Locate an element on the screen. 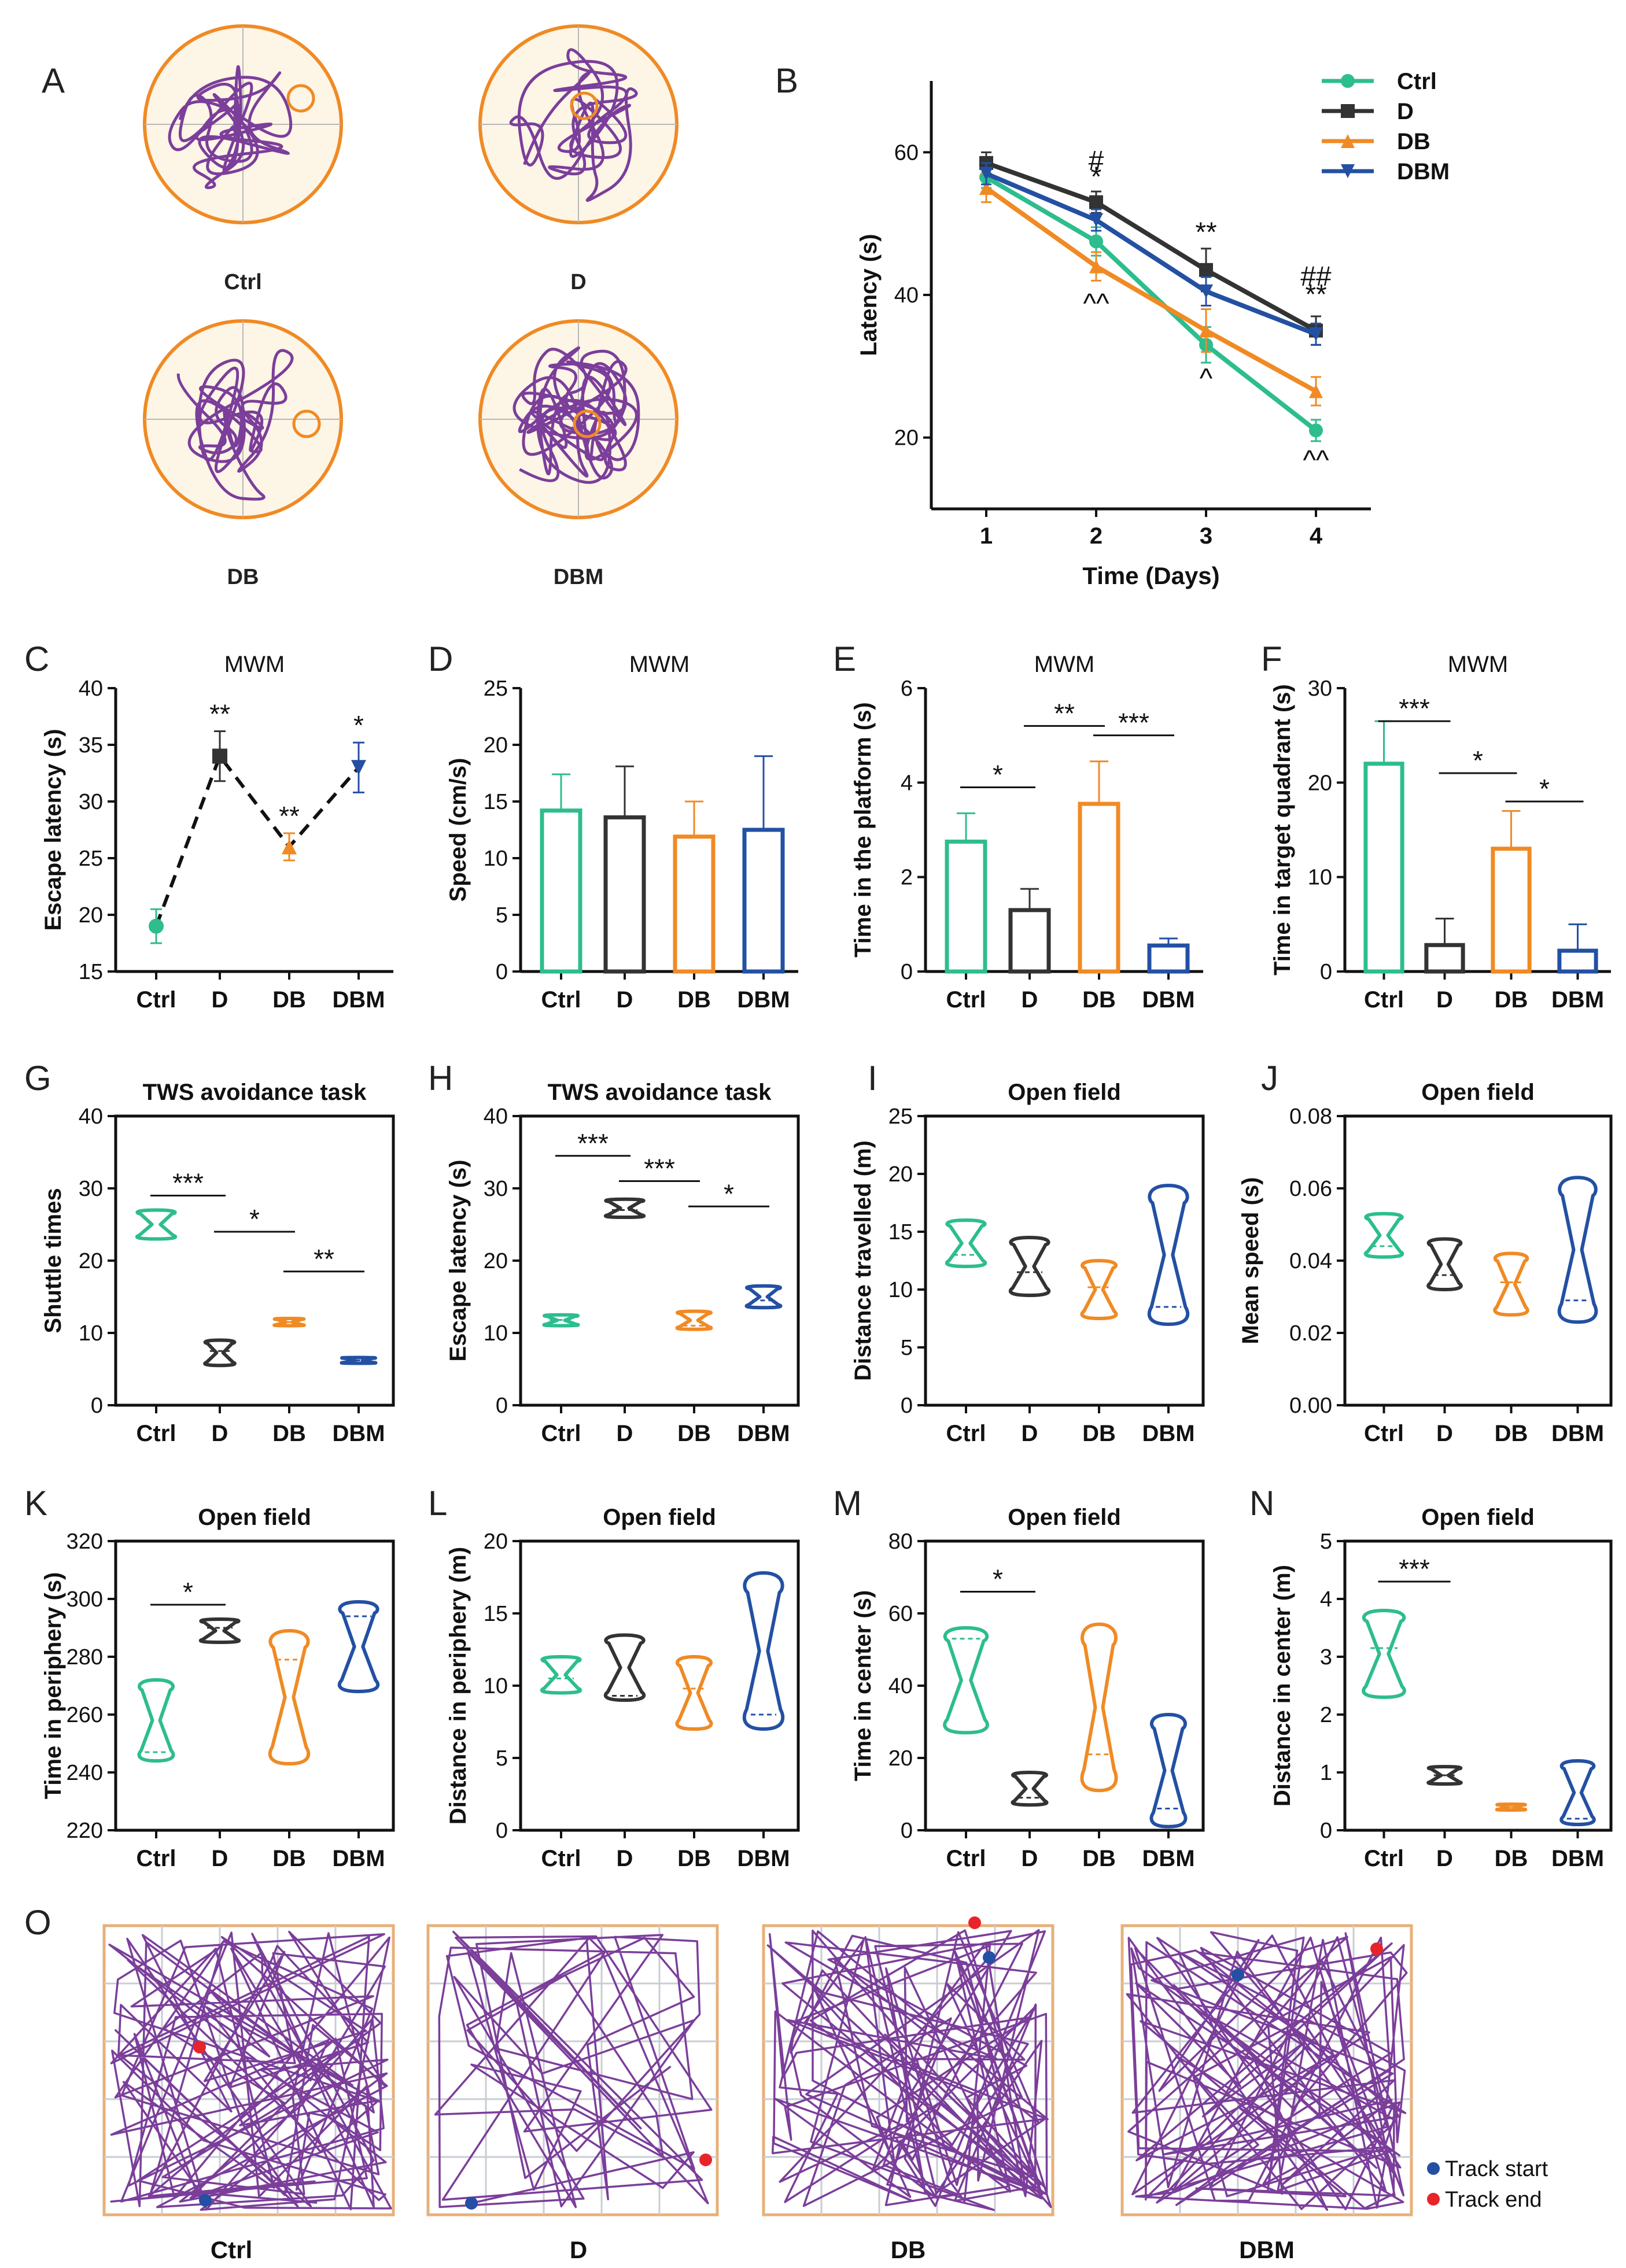 The image size is (1626, 2268). arena-frame is located at coordinates (573, 2070).